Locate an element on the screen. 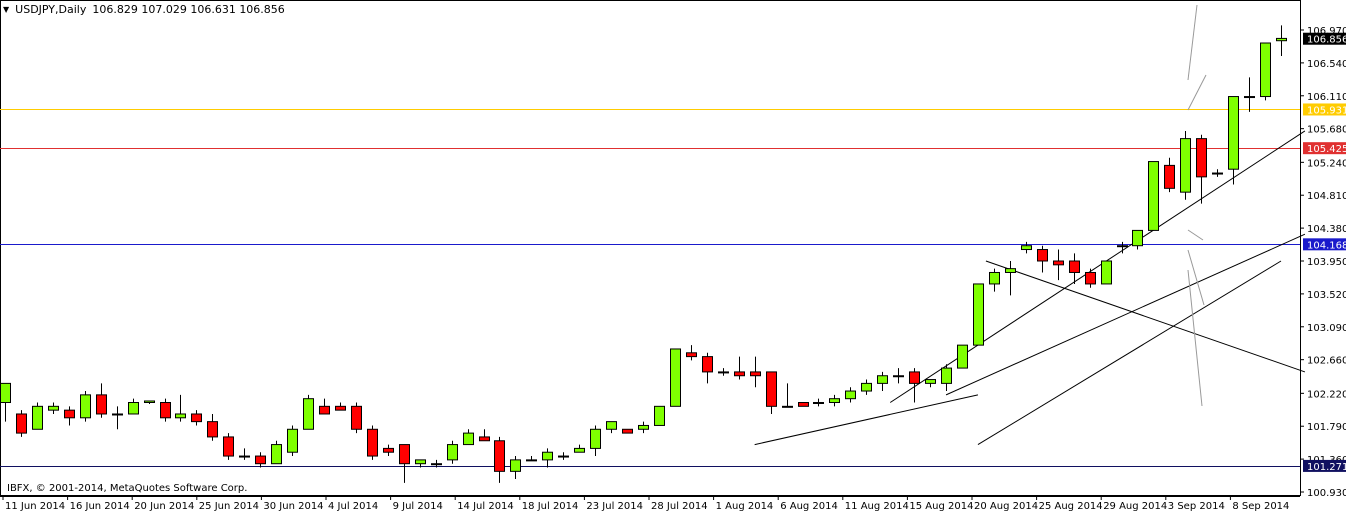  price-level-label: 106.856 is located at coordinates (1326, 40).